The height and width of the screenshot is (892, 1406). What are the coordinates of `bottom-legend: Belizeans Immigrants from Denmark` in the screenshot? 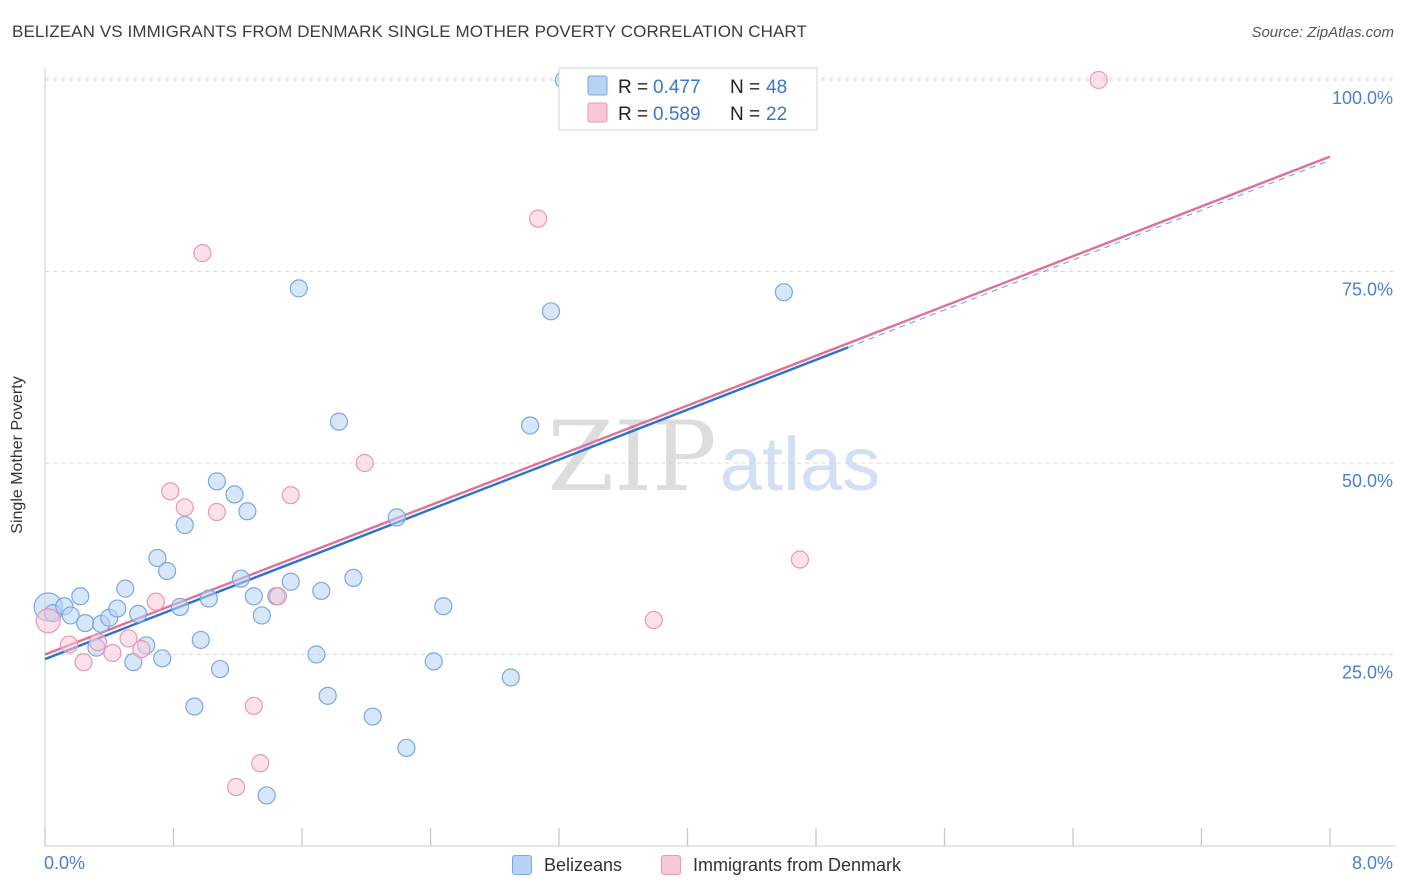 It's located at (703, 865).